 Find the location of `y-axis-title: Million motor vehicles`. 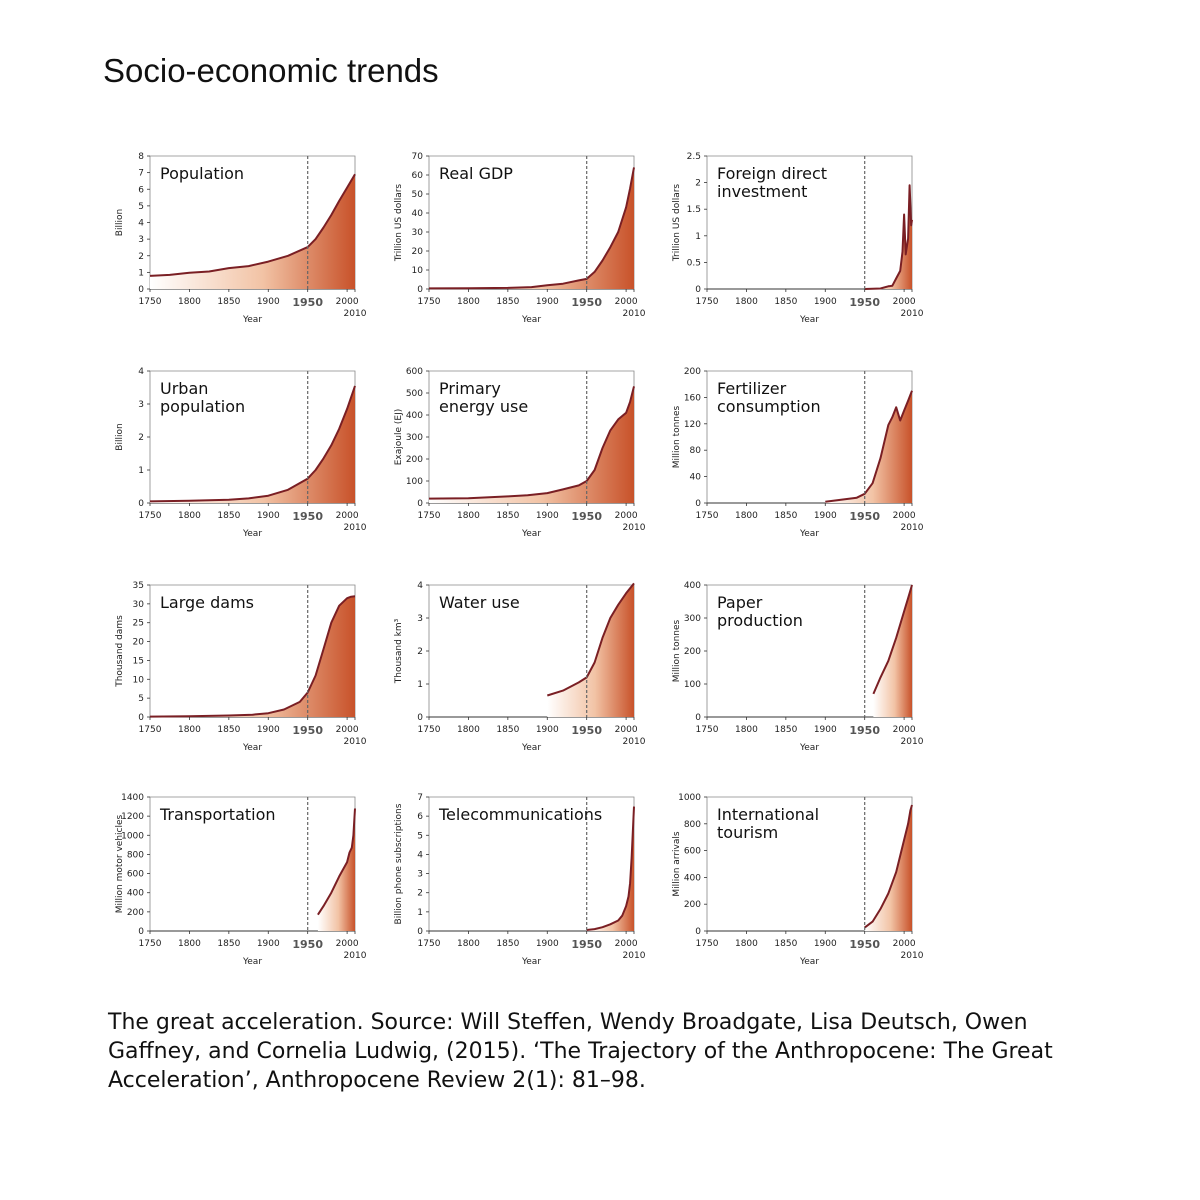

y-axis-title: Million motor vehicles is located at coordinates (120, 863).